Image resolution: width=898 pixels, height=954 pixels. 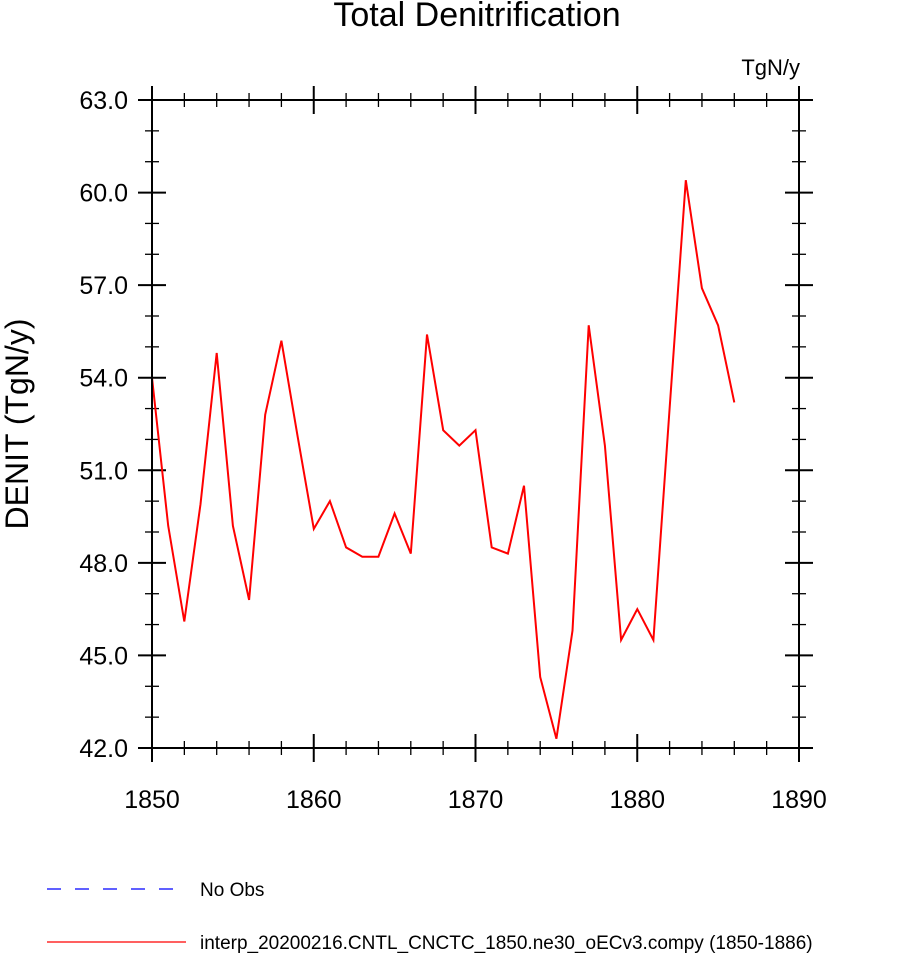 What do you see at coordinates (103, 656) in the screenshot?
I see `y-tick-label: 45.0` at bounding box center [103, 656].